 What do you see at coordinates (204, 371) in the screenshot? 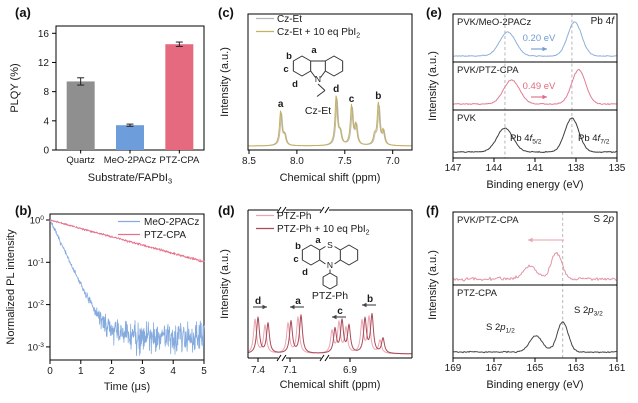
I see `svg-text: 5` at bounding box center [204, 371].